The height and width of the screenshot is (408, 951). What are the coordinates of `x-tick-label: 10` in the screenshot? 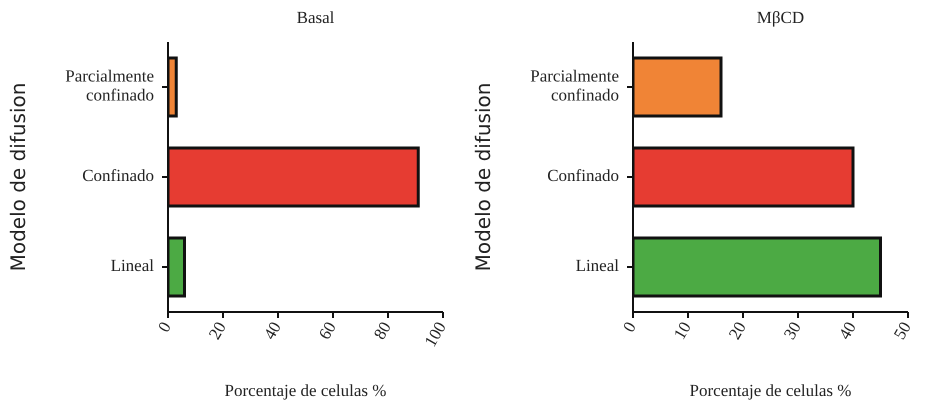 It's located at (682, 330).